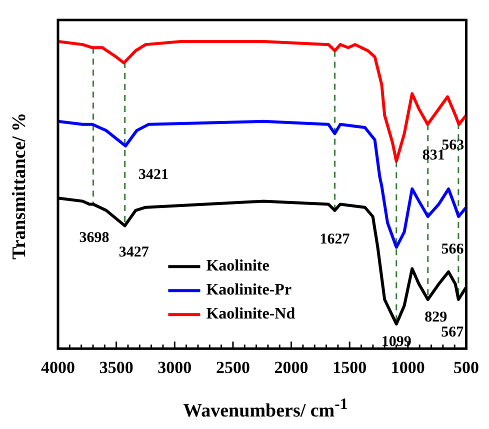 The height and width of the screenshot is (429, 489). I want to click on x-tick-label: 1500, so click(349, 368).